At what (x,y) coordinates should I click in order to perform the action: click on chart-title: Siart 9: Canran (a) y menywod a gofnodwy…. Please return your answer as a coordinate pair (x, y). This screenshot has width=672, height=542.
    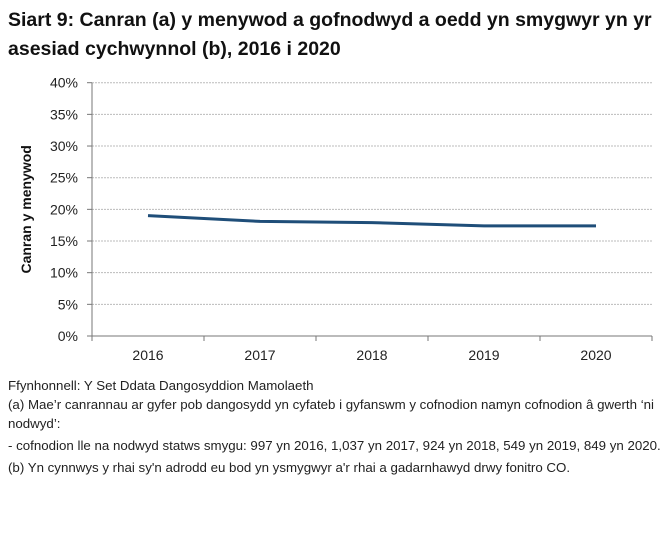
    Looking at the image, I should click on (330, 34).